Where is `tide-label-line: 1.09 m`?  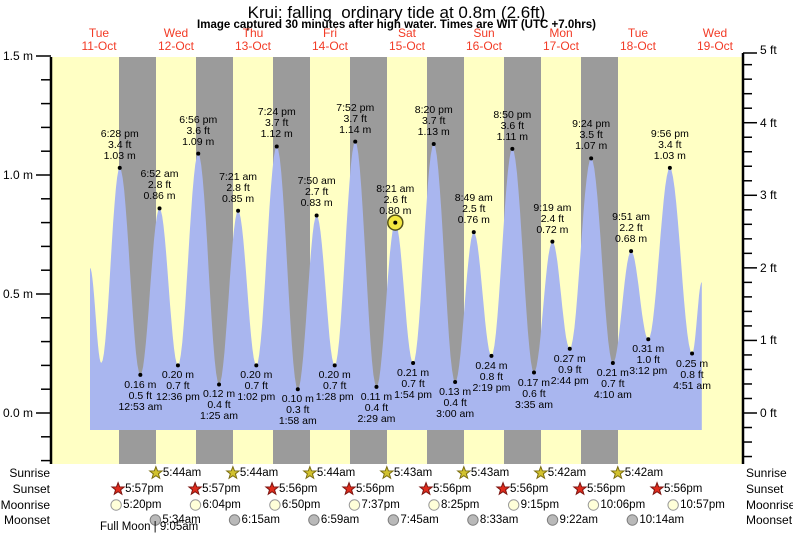 tide-label-line: 1.09 m is located at coordinates (198, 141).